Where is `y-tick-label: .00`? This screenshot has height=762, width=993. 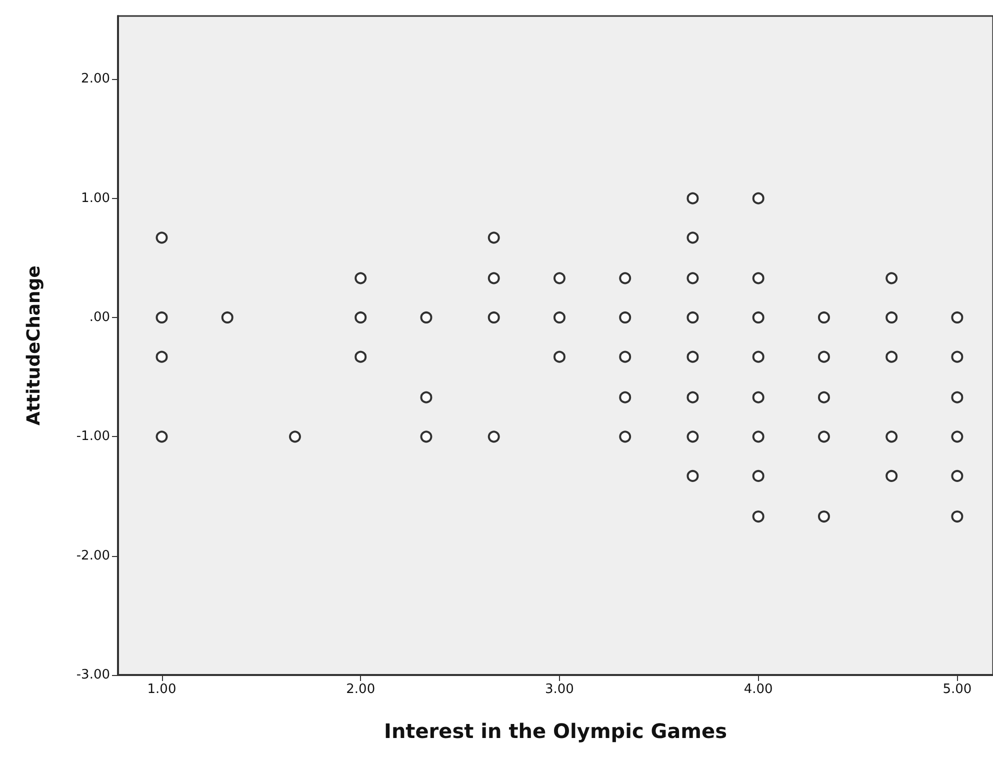
y-tick-label: .00 is located at coordinates (99, 317).